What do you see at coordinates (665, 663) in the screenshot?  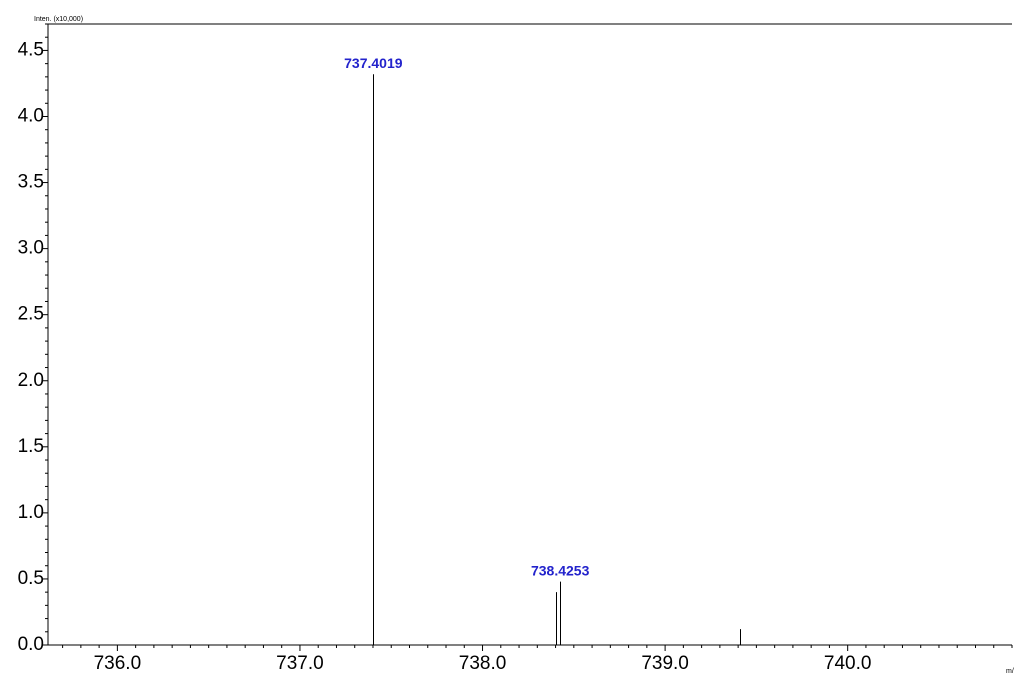 I see `x-tick-label: 739.0` at bounding box center [665, 663].